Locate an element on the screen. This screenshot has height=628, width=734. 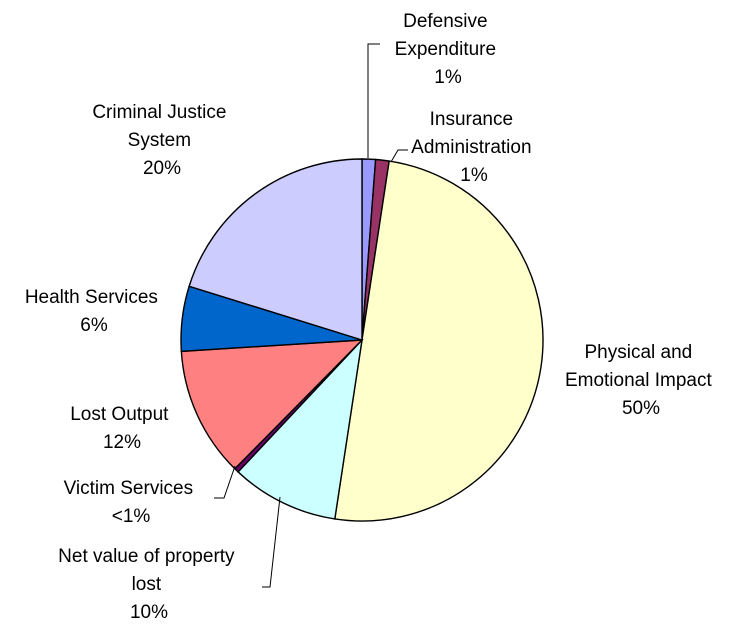
slice-label-lost-output: Lost Output 12% is located at coordinates (122, 428).